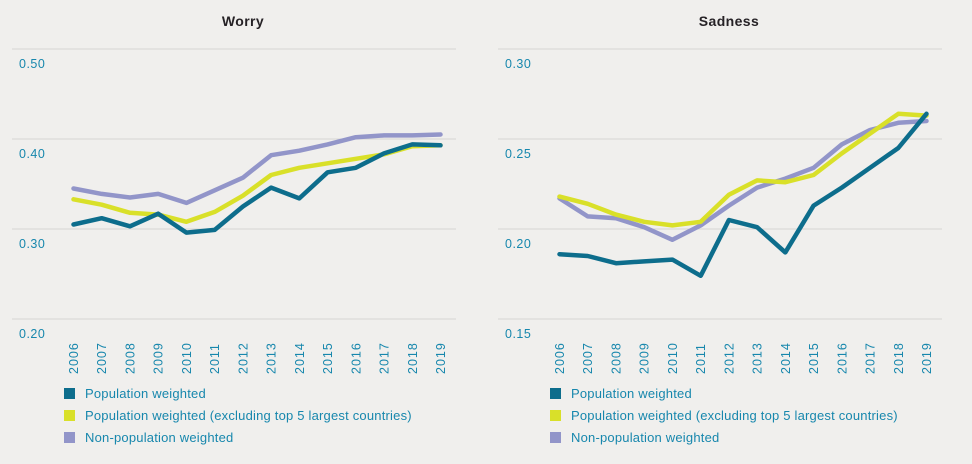 The height and width of the screenshot is (464, 972). What do you see at coordinates (243, 21) in the screenshot?
I see `worry-chart-title: Worry` at bounding box center [243, 21].